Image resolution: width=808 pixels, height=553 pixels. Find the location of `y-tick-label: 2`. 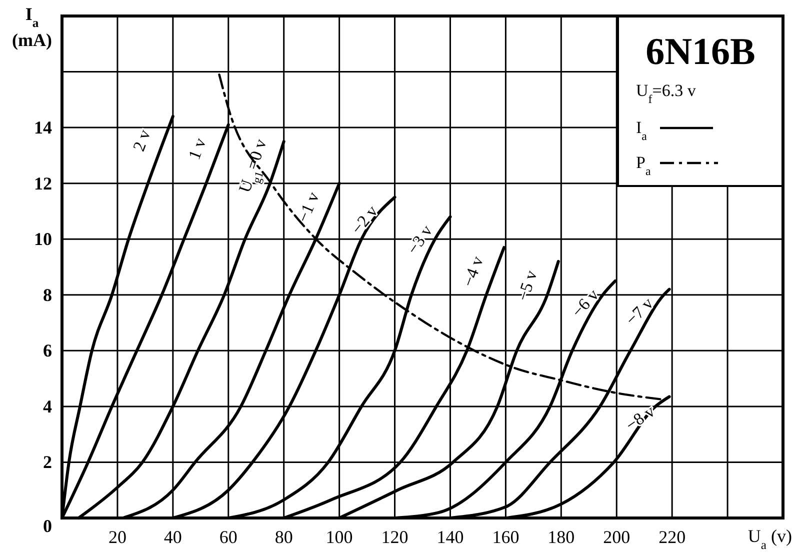

y-tick-label: 2 is located at coordinates (47, 462).